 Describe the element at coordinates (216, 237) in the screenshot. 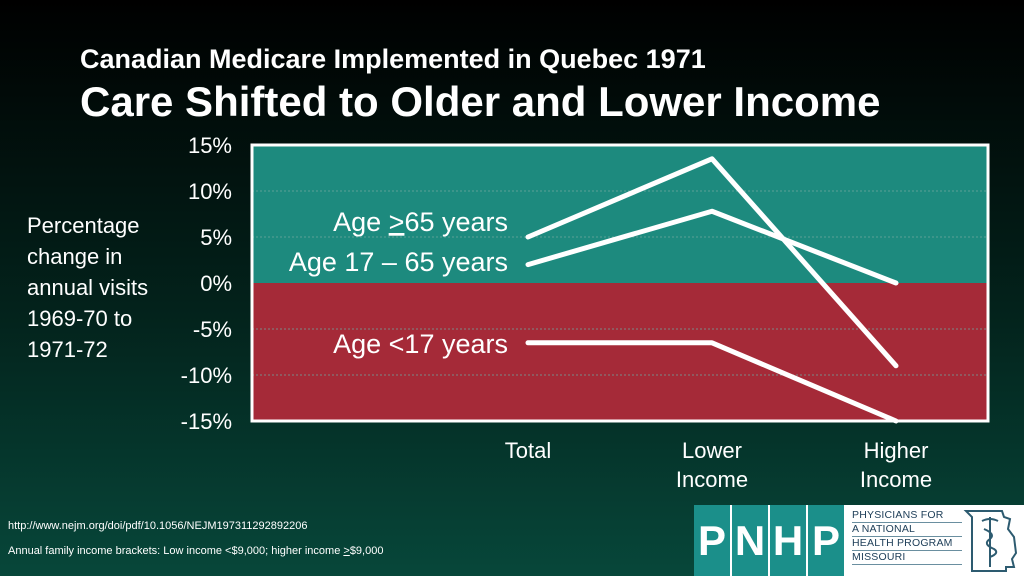

I see `y-tick-label: 5%` at that location.